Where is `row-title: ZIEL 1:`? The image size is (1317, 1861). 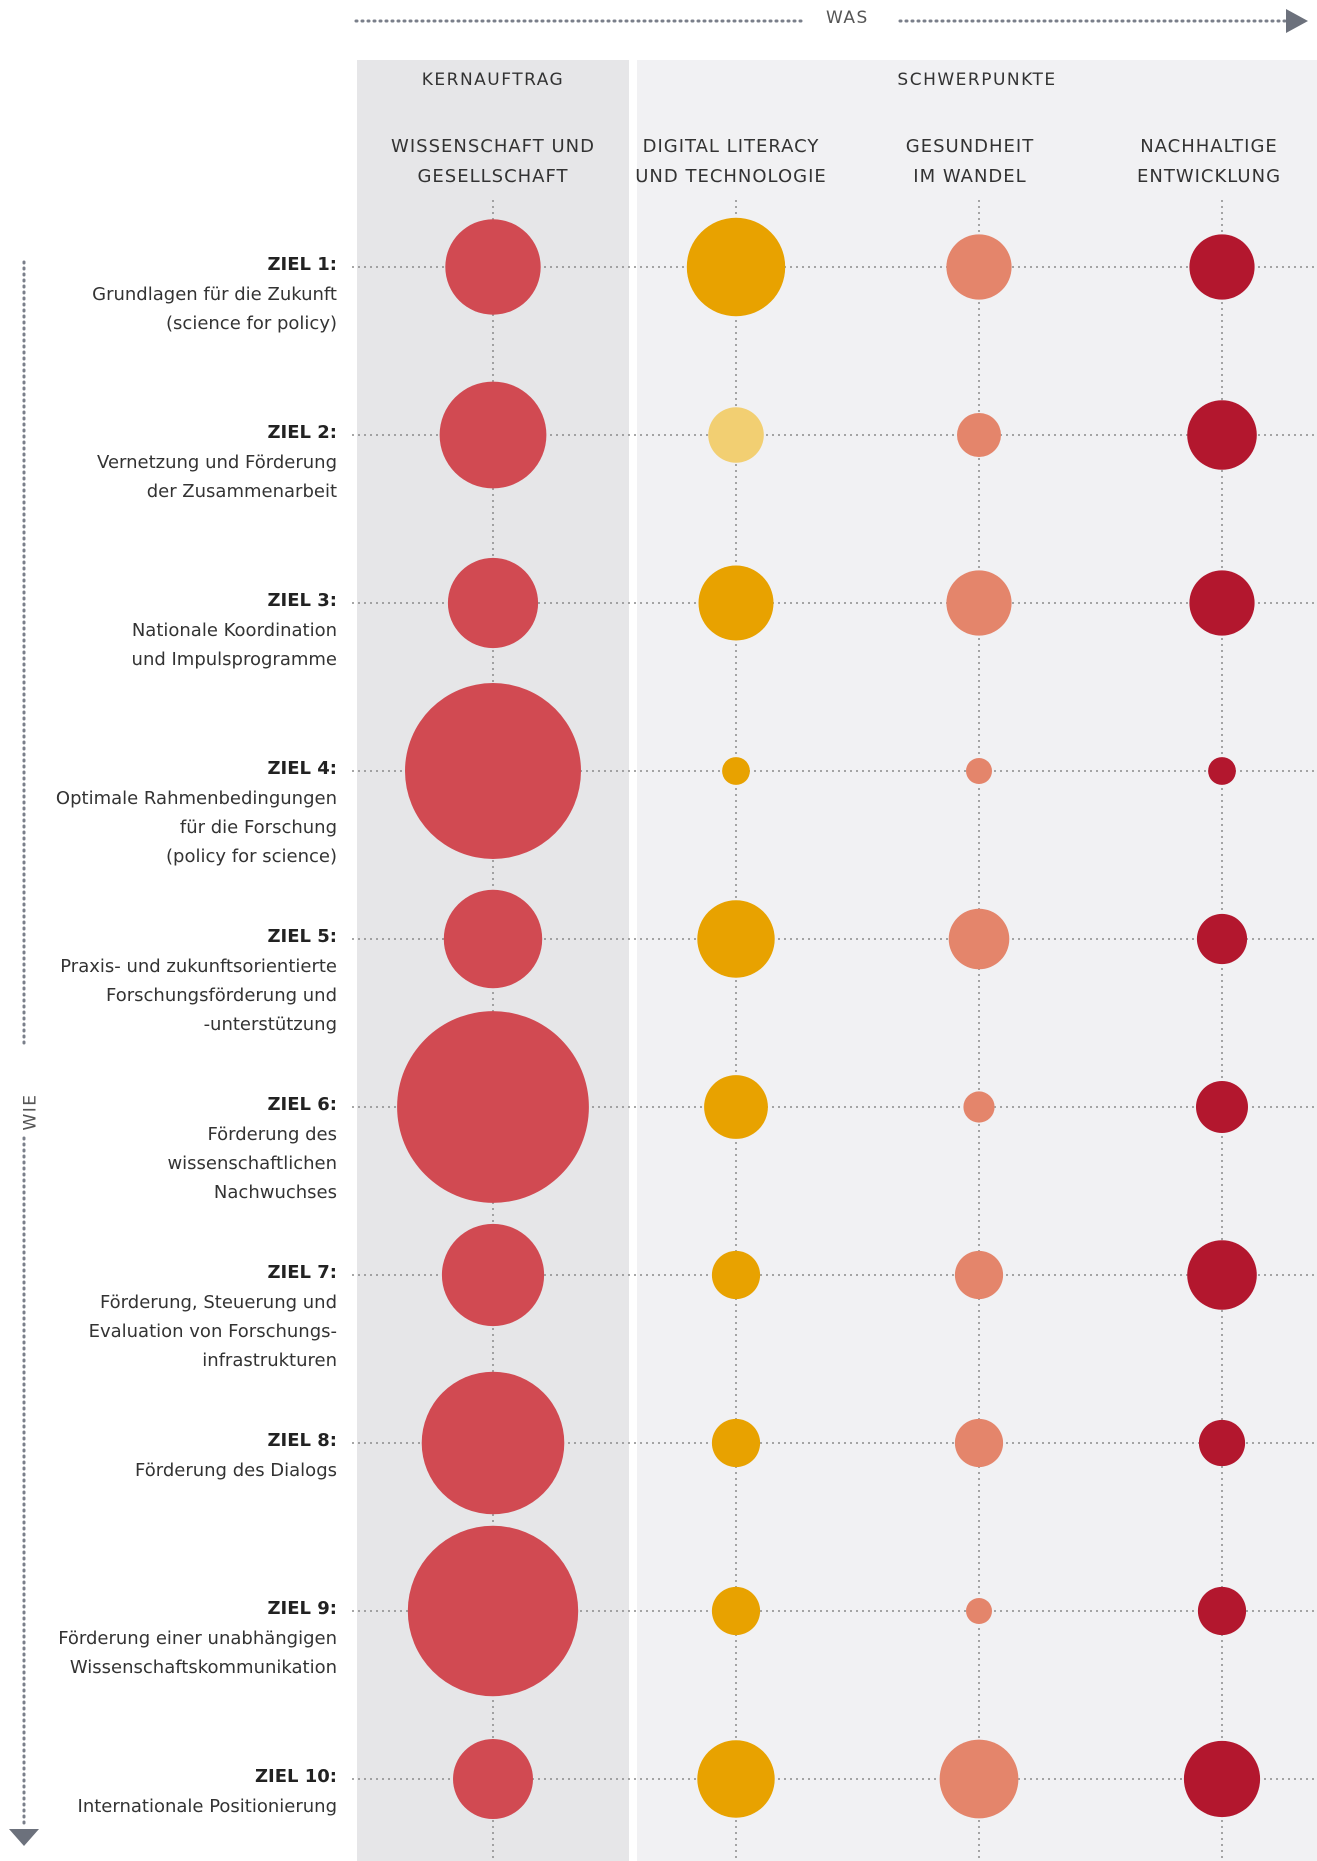
row-title: ZIEL 1: is located at coordinates (302, 264).